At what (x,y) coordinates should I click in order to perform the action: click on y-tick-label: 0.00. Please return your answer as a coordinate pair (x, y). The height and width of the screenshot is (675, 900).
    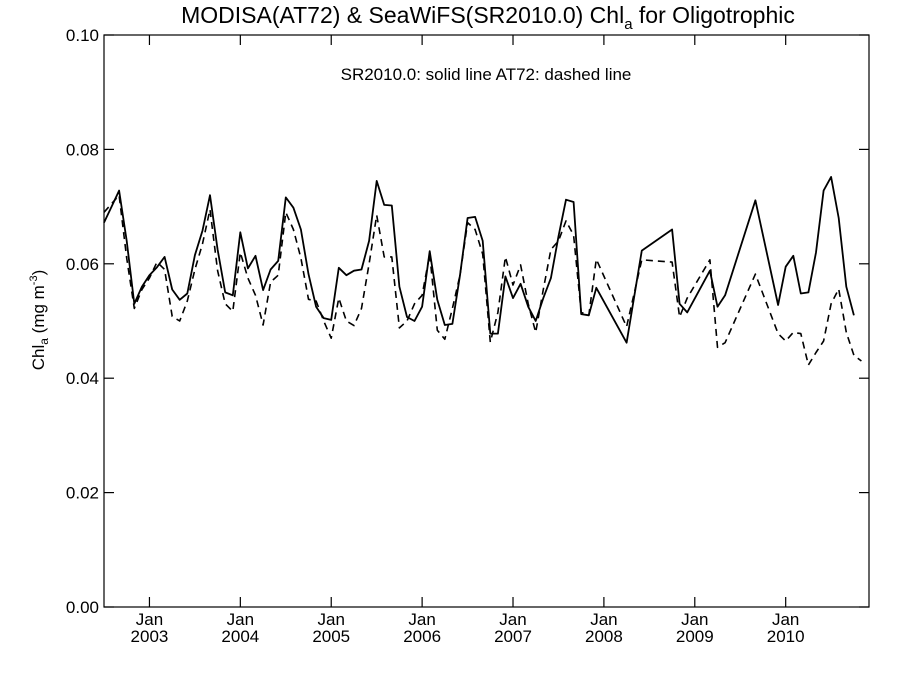
    Looking at the image, I should click on (82, 607).